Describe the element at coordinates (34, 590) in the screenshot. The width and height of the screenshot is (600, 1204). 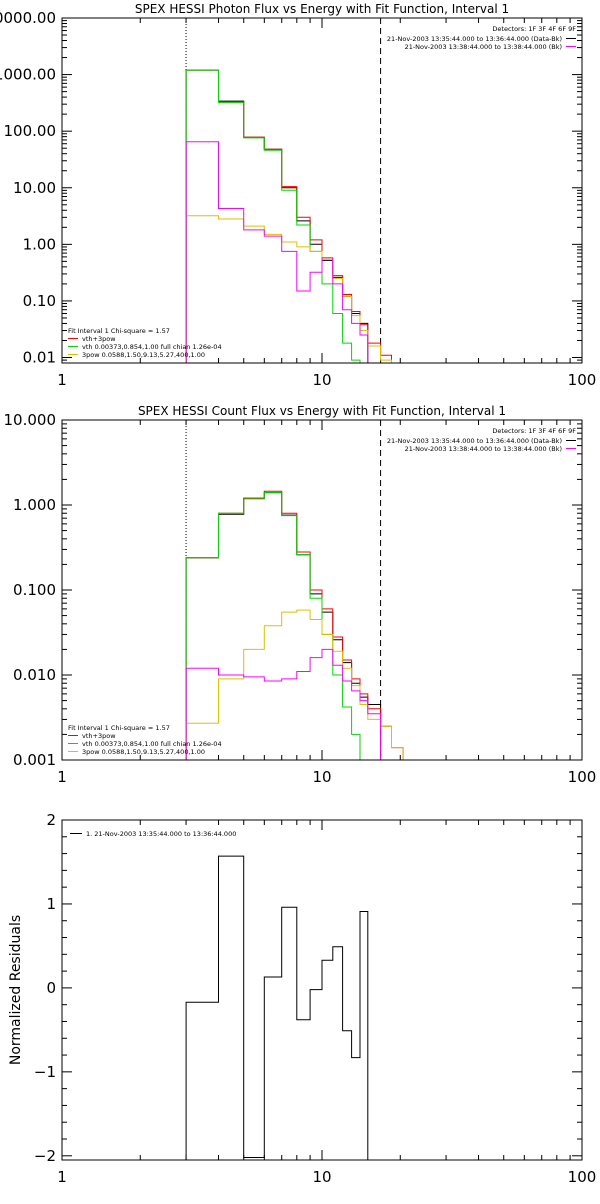
I see `y-tick-label: 0.100` at that location.